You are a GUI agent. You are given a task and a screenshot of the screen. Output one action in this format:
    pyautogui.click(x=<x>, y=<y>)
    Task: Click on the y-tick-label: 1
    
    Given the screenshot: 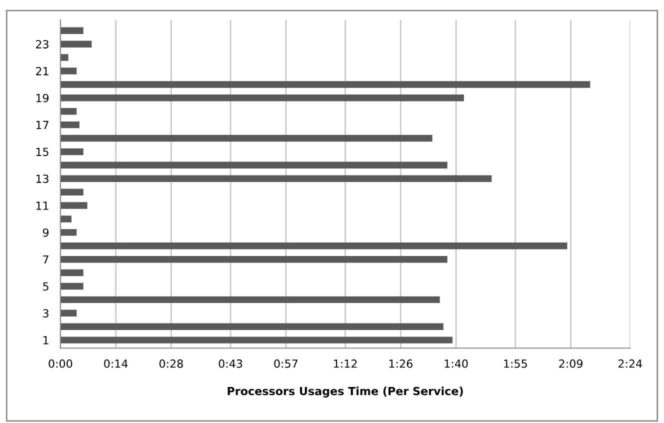 What is the action you would take?
    pyautogui.click(x=45, y=340)
    